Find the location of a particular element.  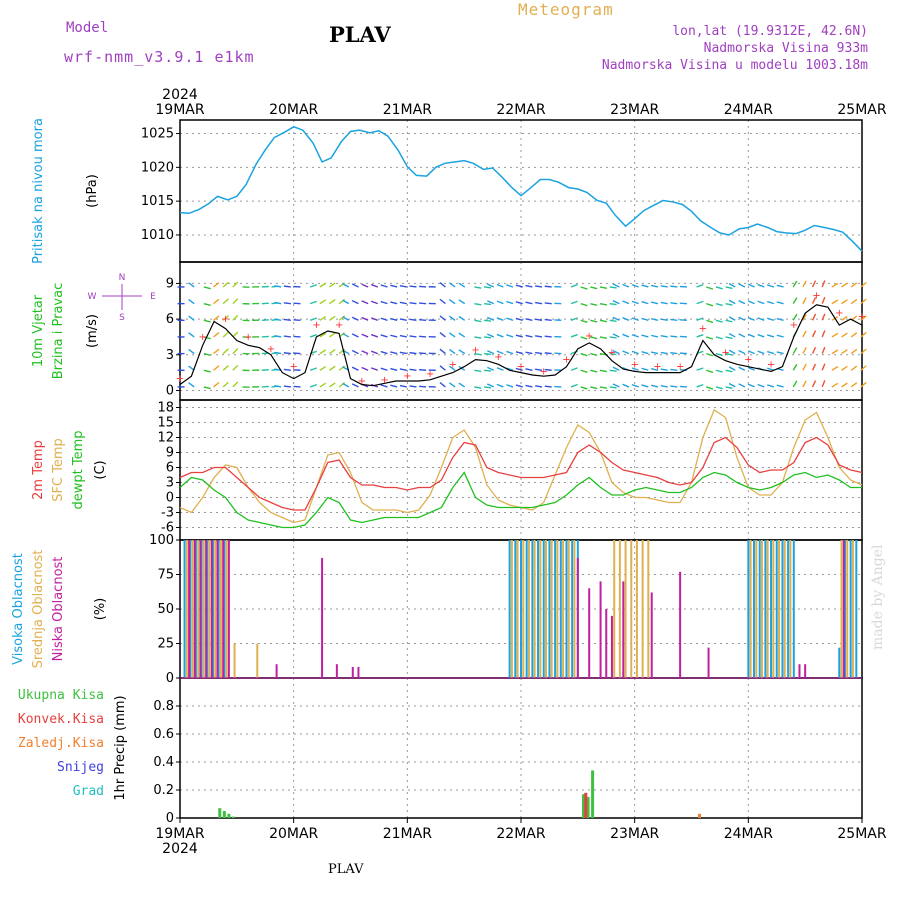

y-tick-label: 75 is located at coordinates (165, 575).